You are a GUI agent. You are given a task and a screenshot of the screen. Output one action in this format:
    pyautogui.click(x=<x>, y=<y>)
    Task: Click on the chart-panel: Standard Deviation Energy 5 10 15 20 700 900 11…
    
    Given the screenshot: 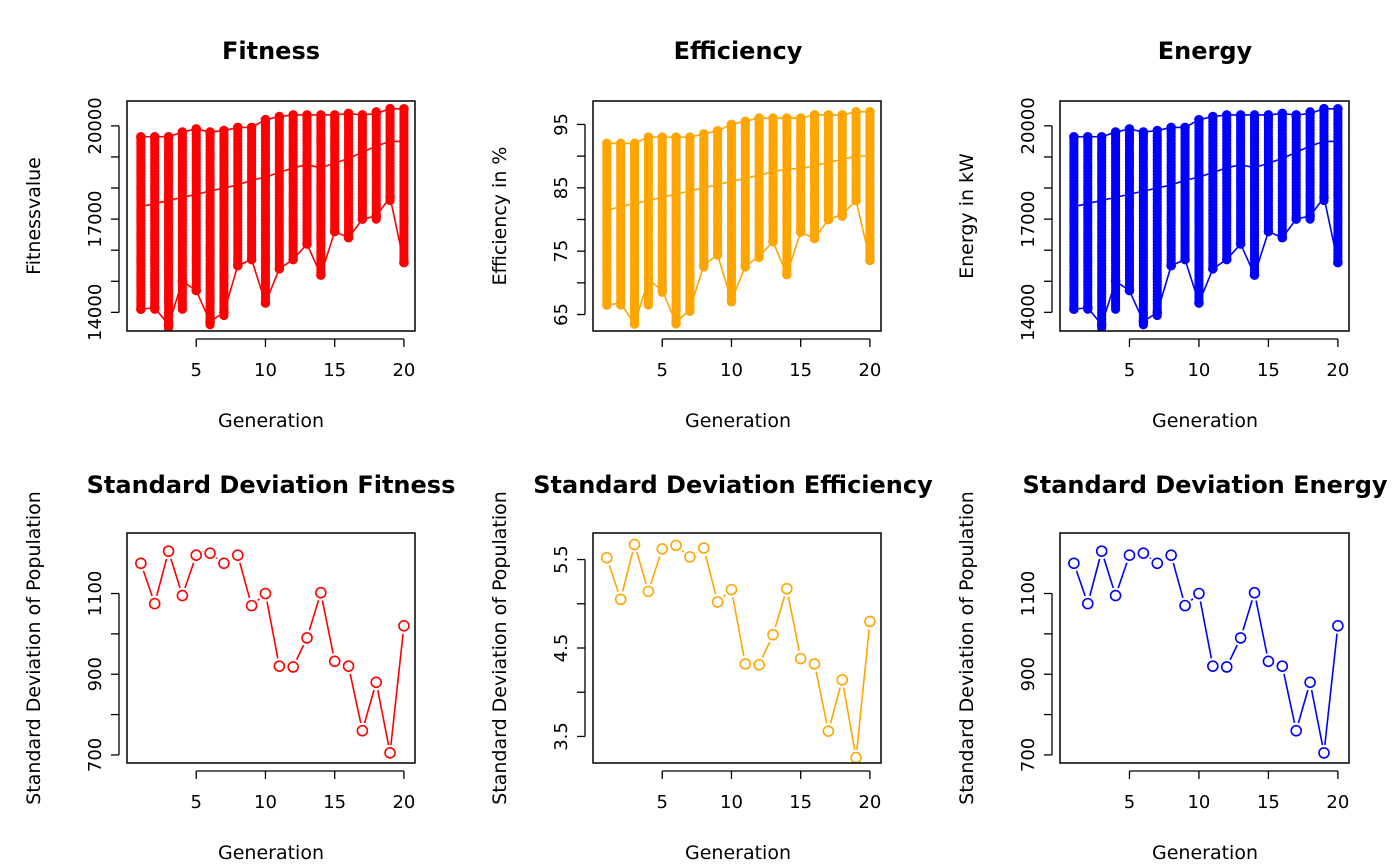 What is the action you would take?
    pyautogui.click(x=1172, y=667)
    